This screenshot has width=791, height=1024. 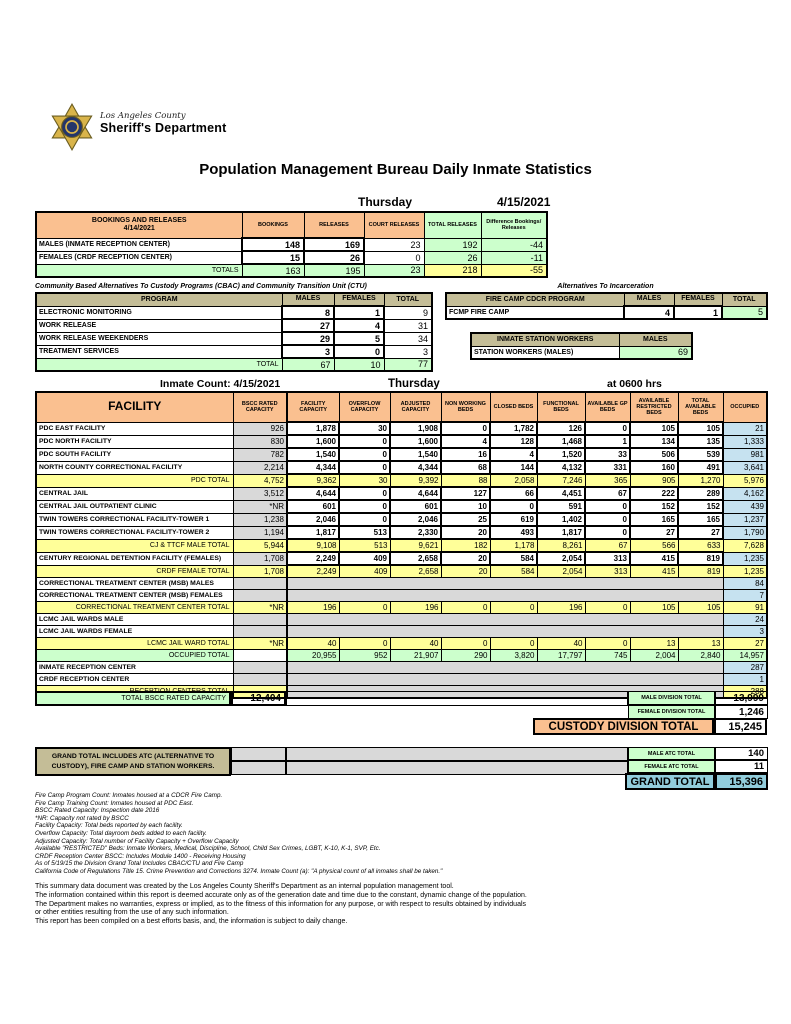 What do you see at coordinates (313, 643) in the screenshot?
I see `value-cell: 40` at bounding box center [313, 643].